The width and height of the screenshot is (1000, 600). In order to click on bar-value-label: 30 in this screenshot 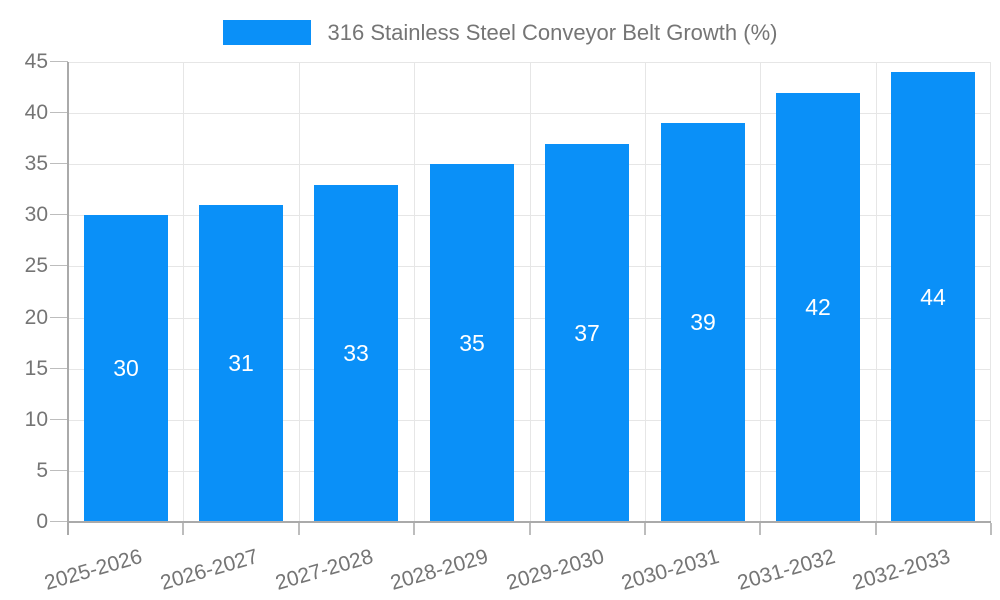, I will do `click(126, 368)`.